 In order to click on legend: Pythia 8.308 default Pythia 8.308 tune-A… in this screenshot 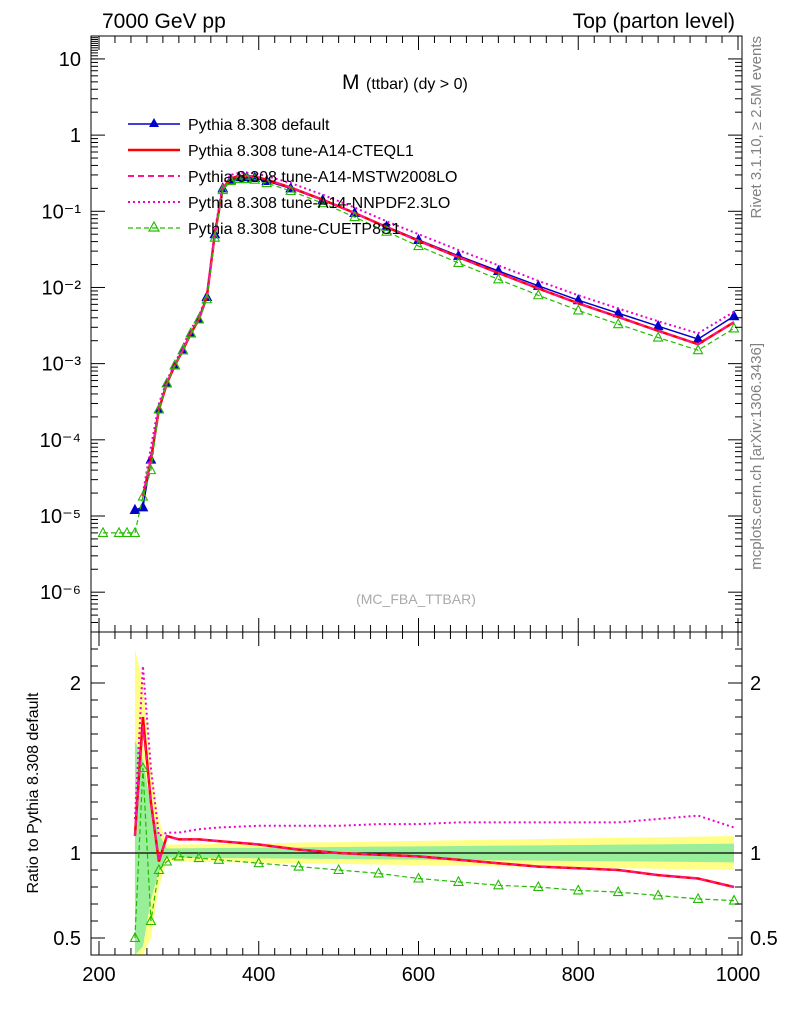, I will do `click(292, 177)`.